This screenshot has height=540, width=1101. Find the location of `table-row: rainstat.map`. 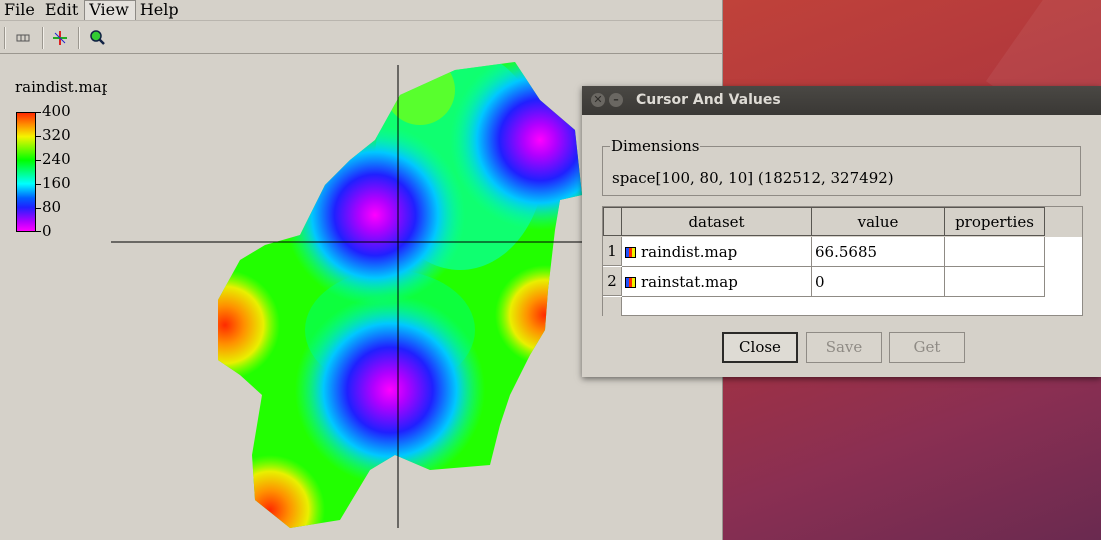

table-row: rainstat.map is located at coordinates (717, 282).